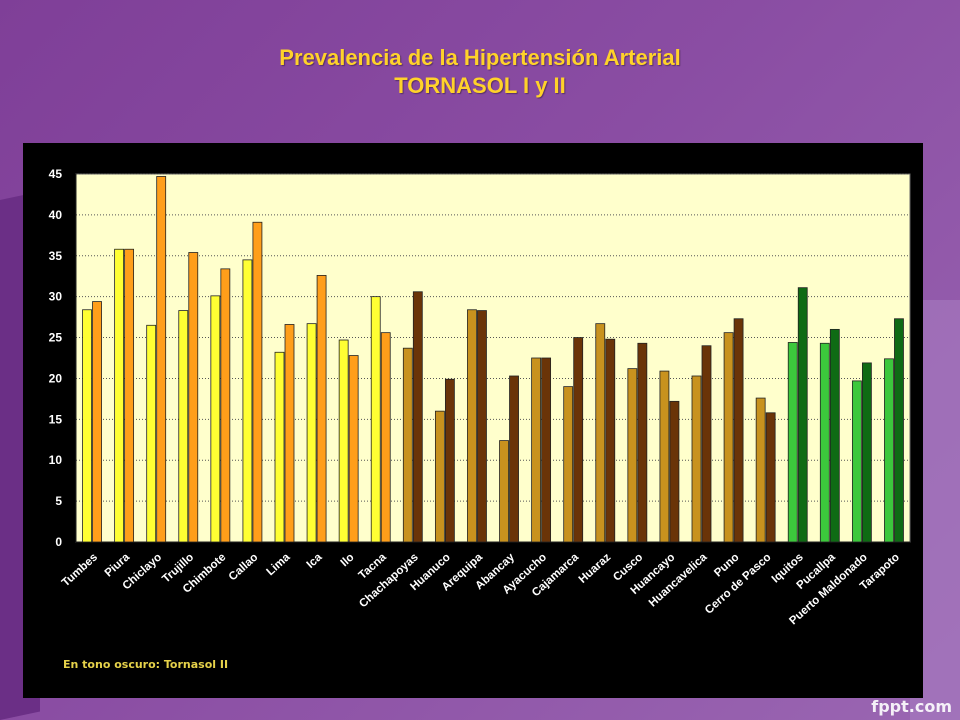 The height and width of the screenshot is (720, 960). Describe the element at coordinates (56, 215) in the screenshot. I see `y-tick-label: 40` at that location.